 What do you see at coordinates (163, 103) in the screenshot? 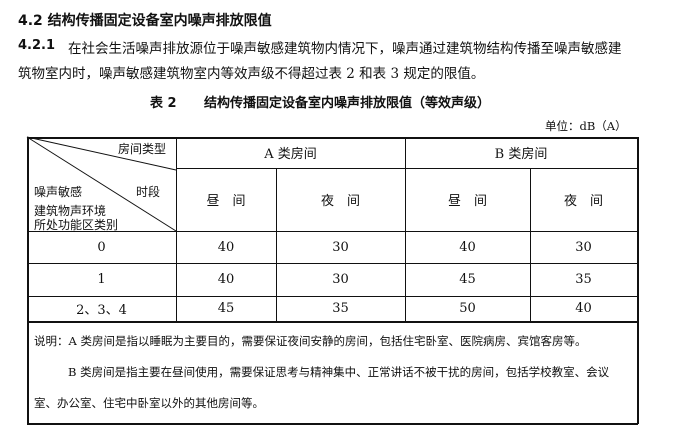
I see `table-caption-number: 表 2` at bounding box center [163, 103].